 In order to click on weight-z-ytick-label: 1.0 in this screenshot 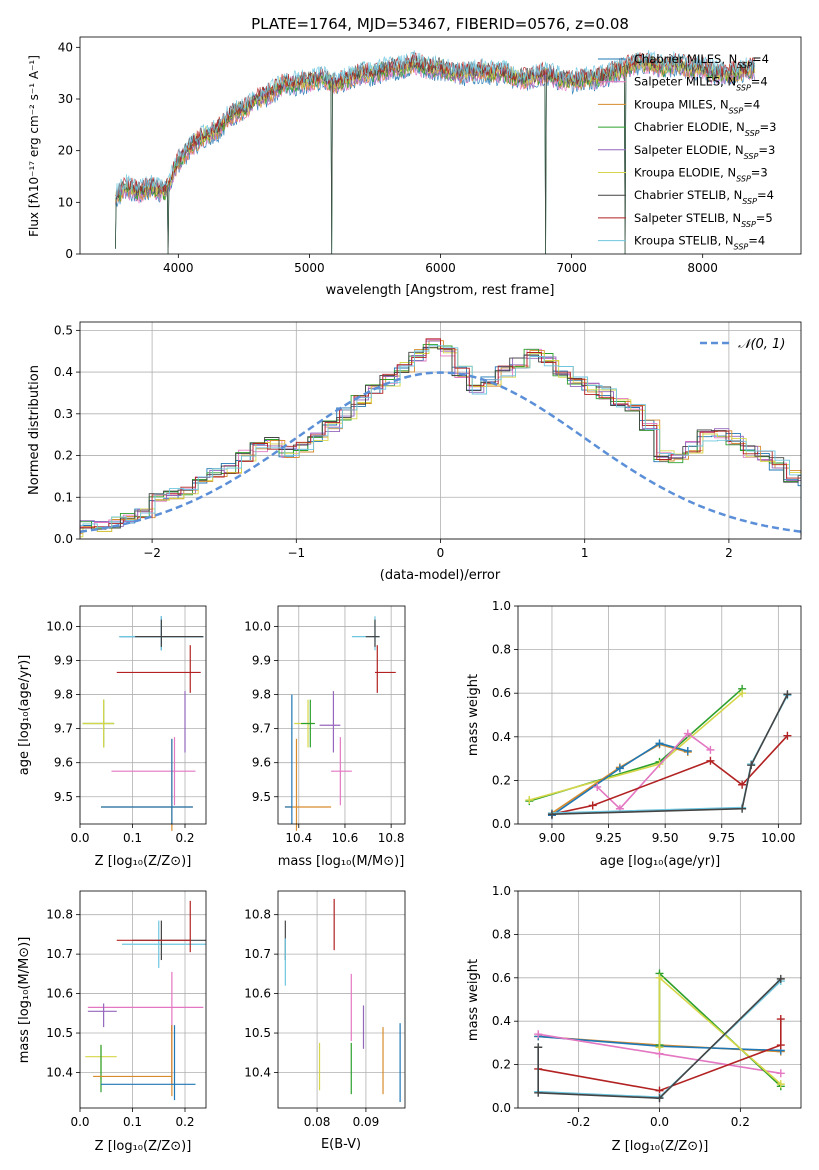, I will do `click(501, 891)`.